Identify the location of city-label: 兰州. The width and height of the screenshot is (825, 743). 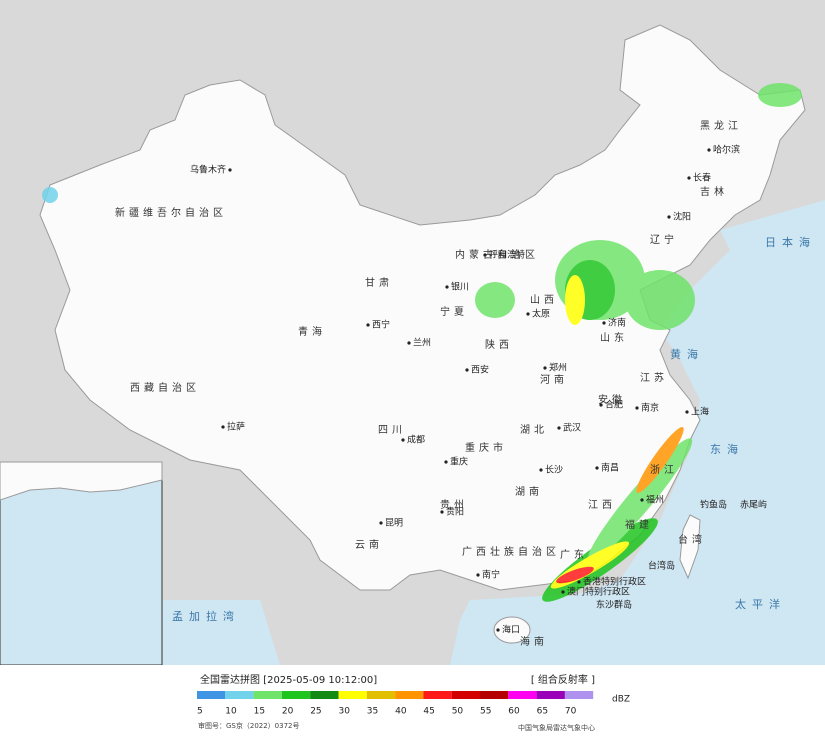
(422, 343).